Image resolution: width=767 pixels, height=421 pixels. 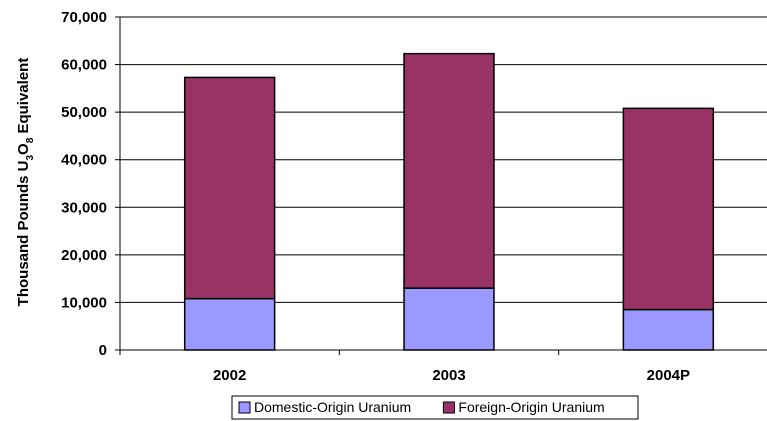 I want to click on legend-label: Domestic-Origin Uranium, so click(x=332, y=407).